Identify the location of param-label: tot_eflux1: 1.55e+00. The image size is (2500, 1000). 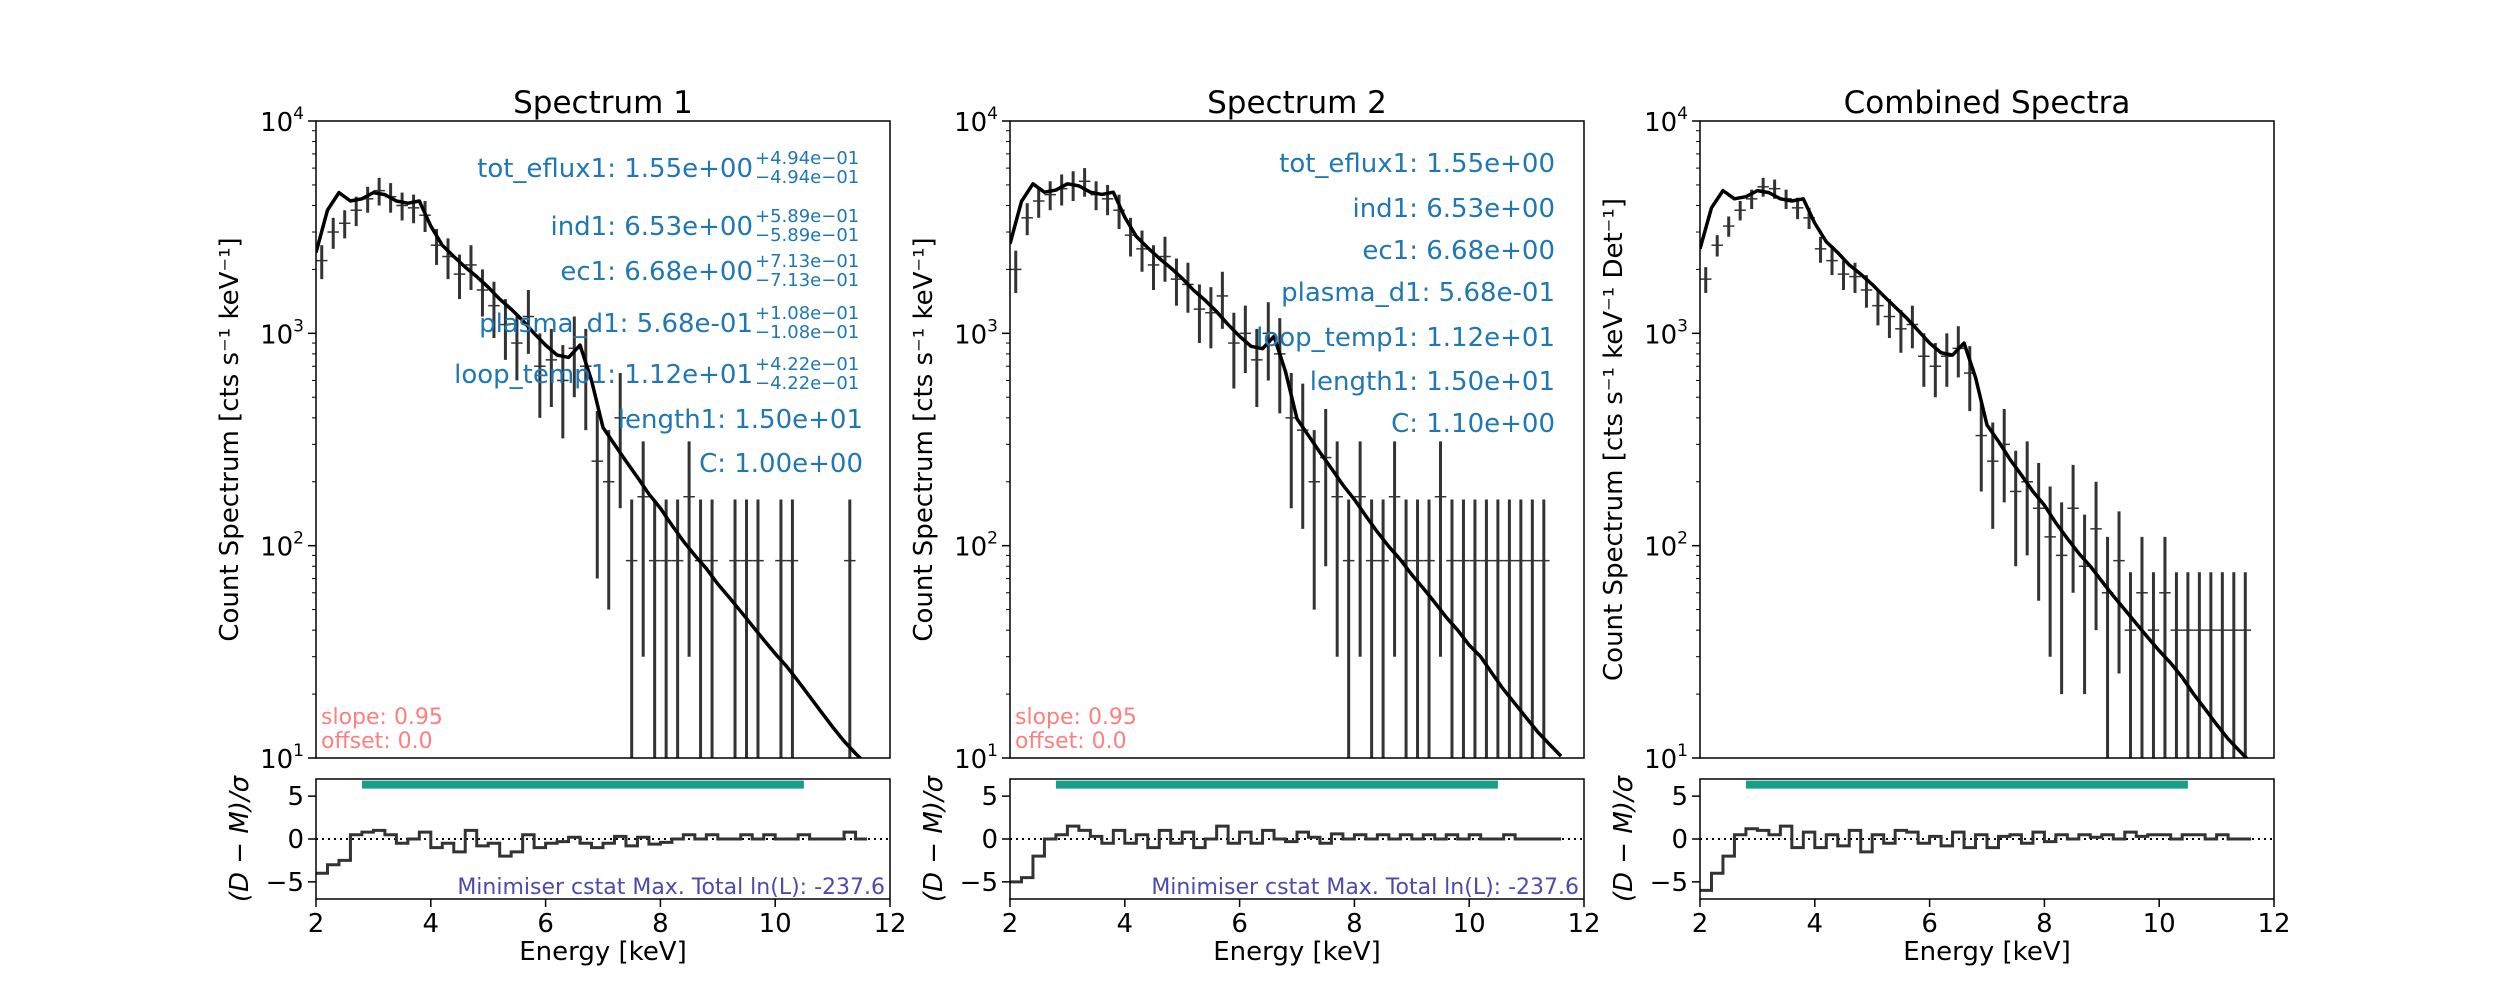
(615, 169).